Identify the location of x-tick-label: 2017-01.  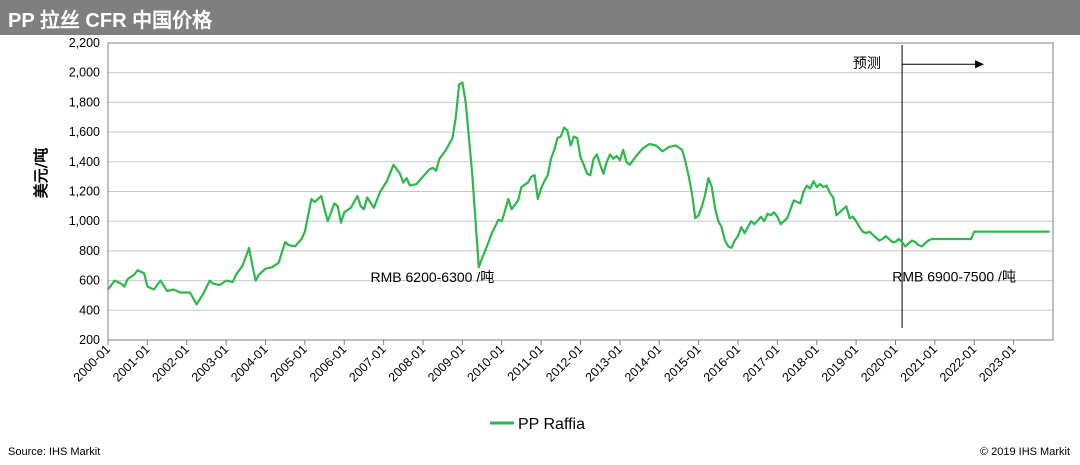
(761, 363).